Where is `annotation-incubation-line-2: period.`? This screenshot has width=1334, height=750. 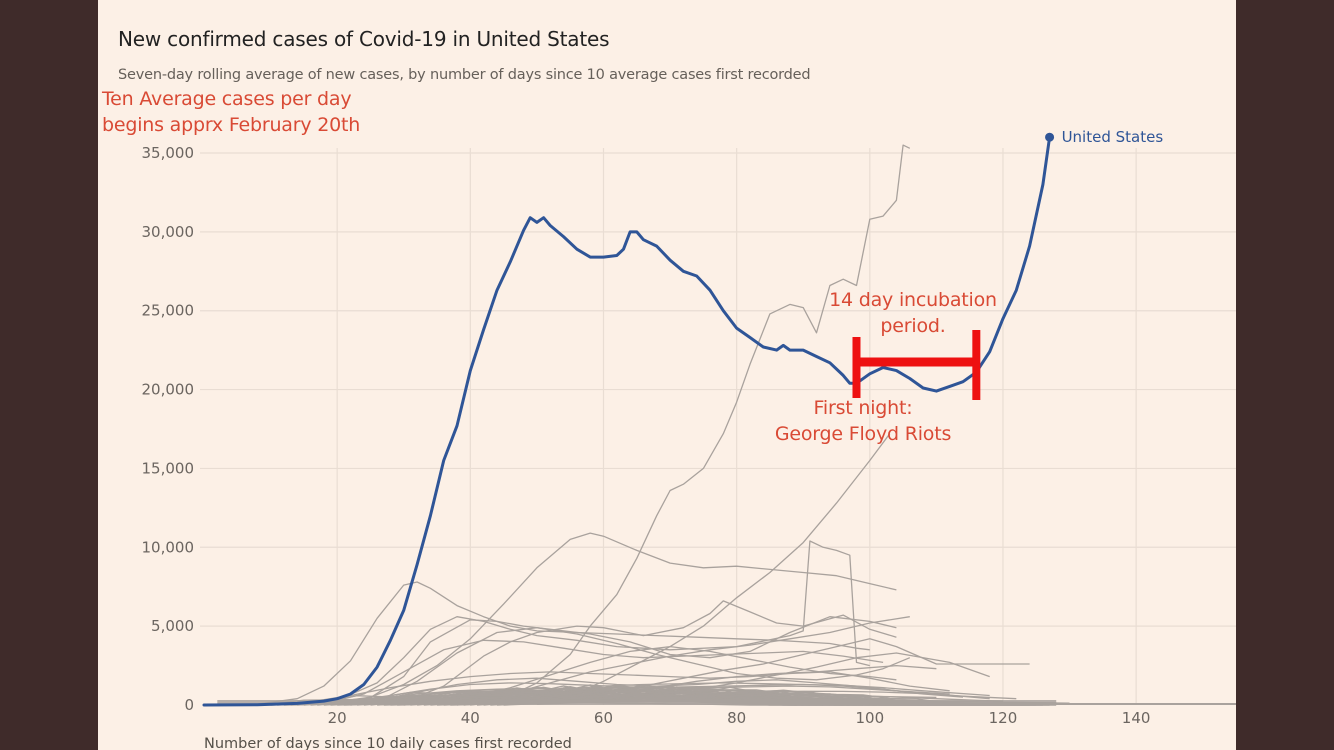
annotation-incubation-line-2: period. is located at coordinates (913, 326).